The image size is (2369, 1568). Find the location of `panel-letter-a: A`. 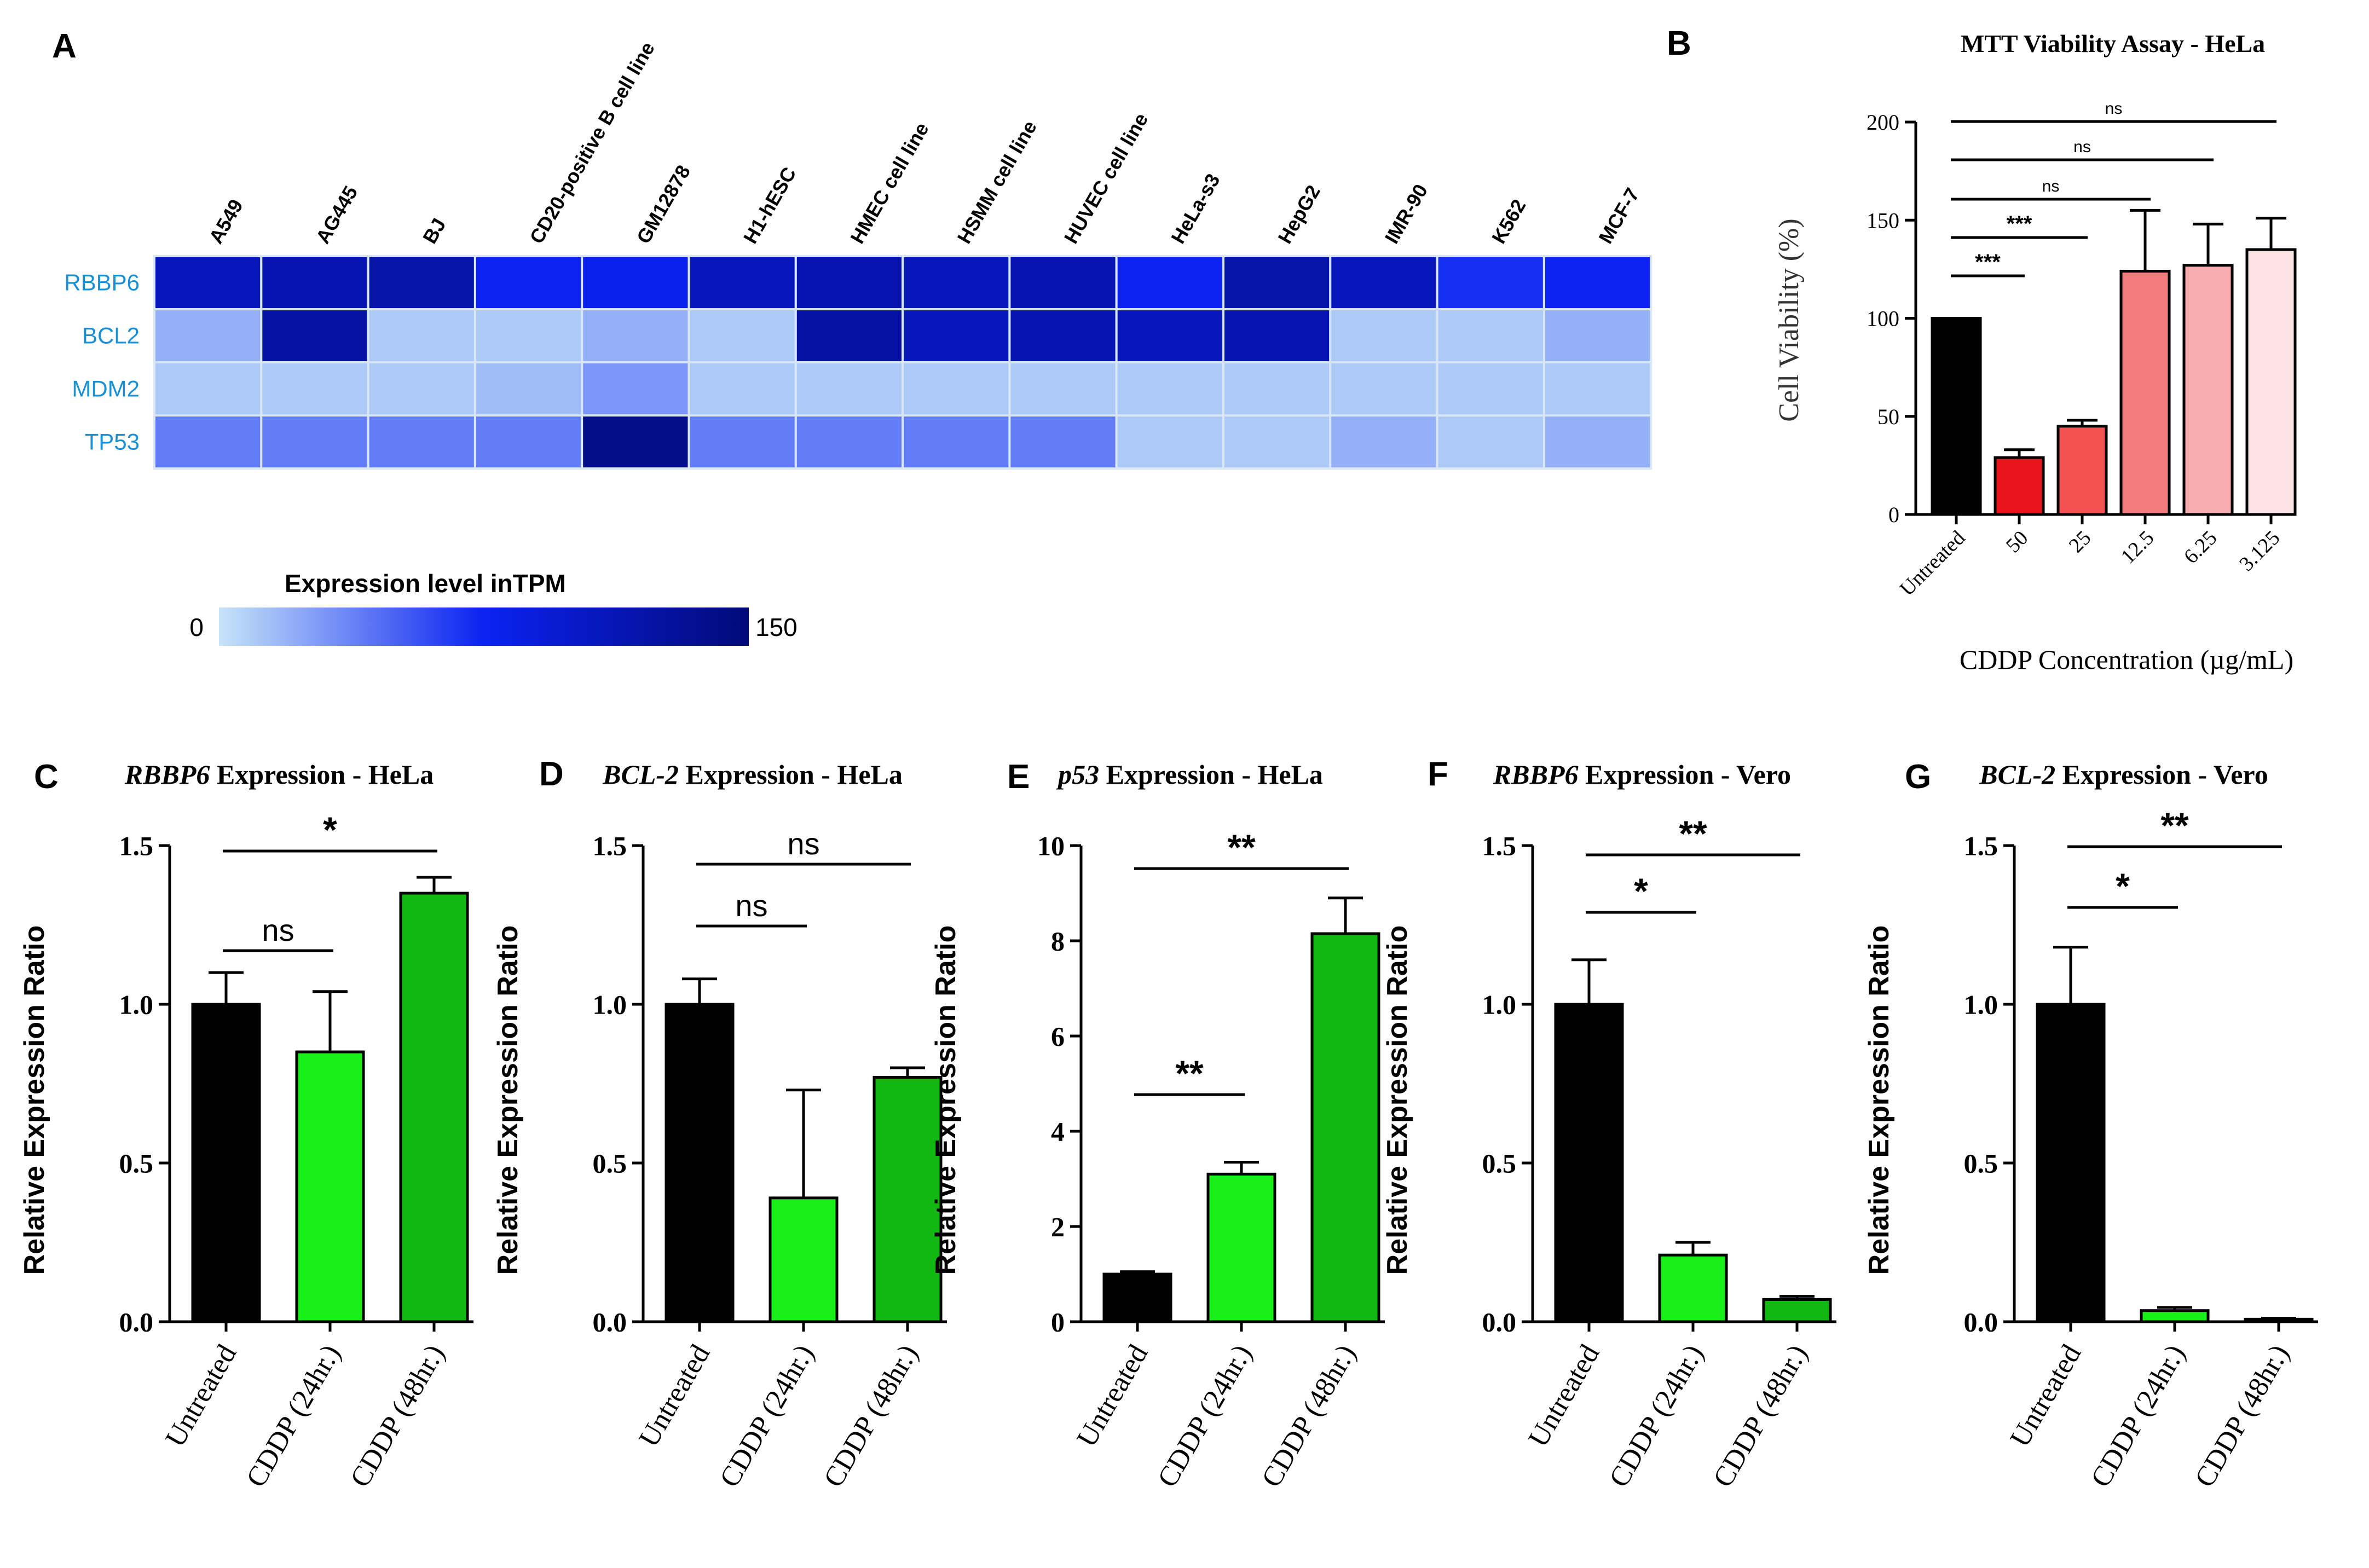

panel-letter-a: A is located at coordinates (64, 46).